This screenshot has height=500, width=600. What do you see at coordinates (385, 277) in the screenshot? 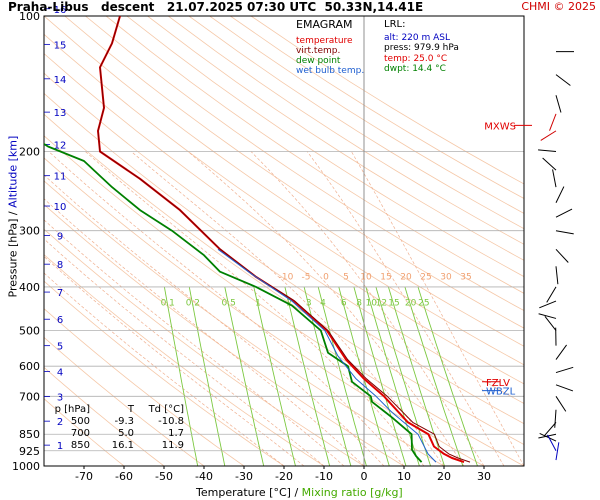
I see `isotherm-label: 15` at bounding box center [385, 277].